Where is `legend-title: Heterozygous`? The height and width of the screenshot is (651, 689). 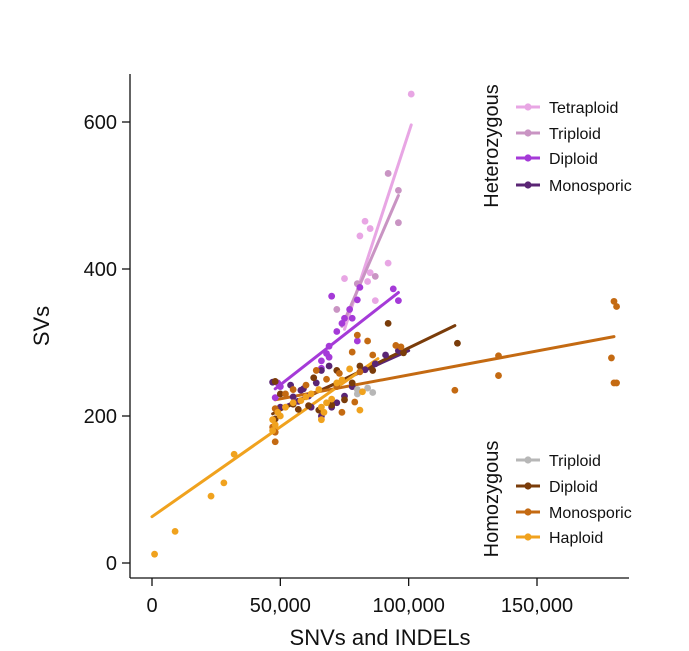
legend-title: Heterozygous is located at coordinates (492, 145).